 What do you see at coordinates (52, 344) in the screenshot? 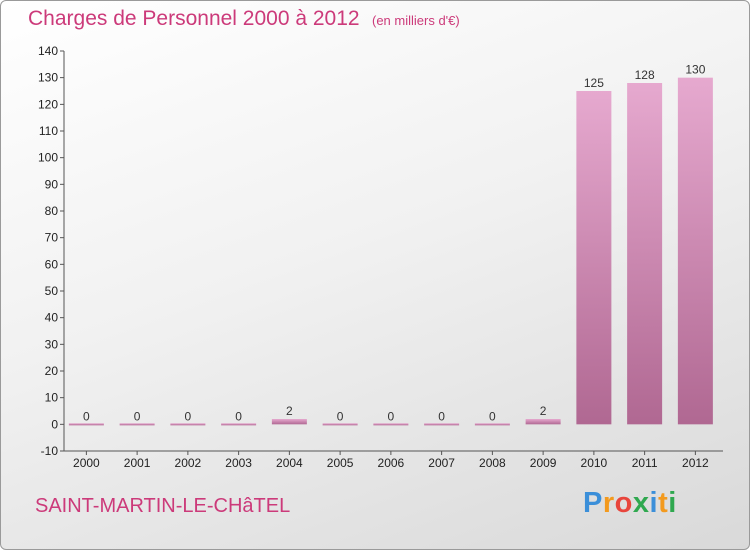
I see `y-tick-label: 30` at bounding box center [52, 344].